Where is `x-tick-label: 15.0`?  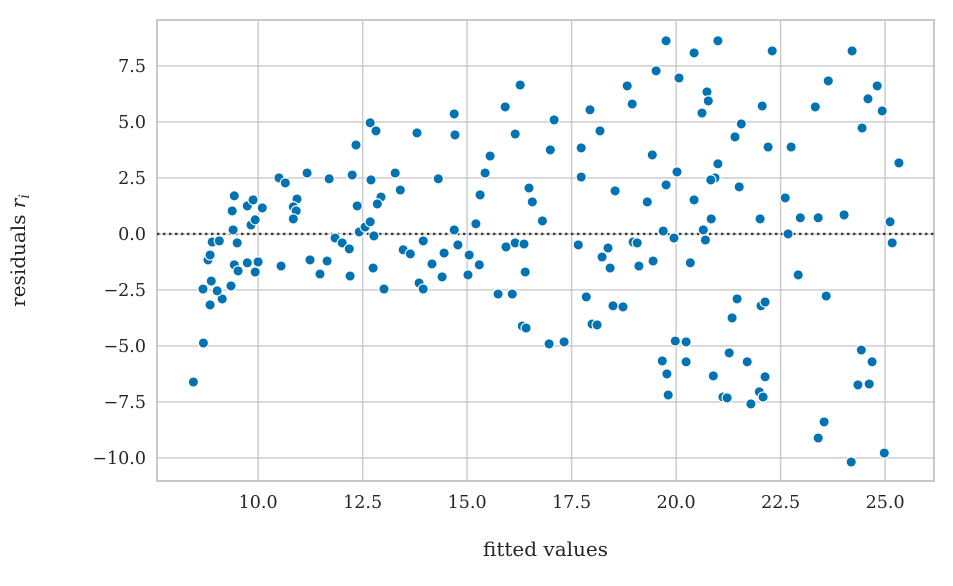
x-tick-label: 15.0 is located at coordinates (467, 503).